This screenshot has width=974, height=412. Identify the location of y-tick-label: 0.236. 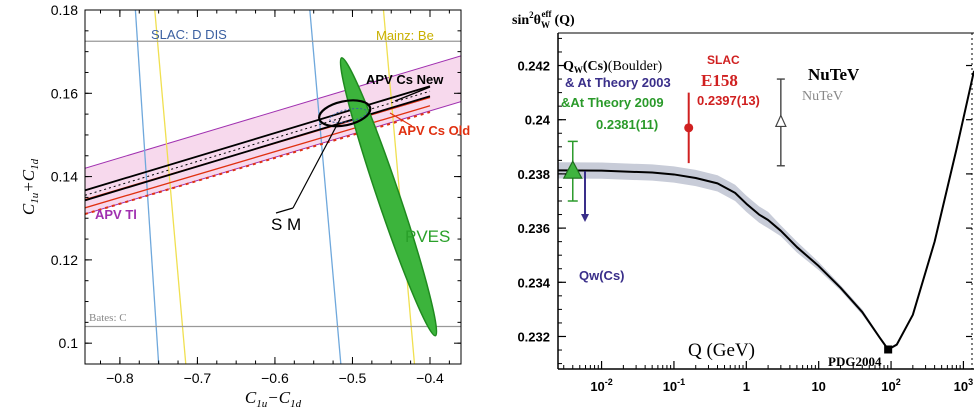
(533, 228).